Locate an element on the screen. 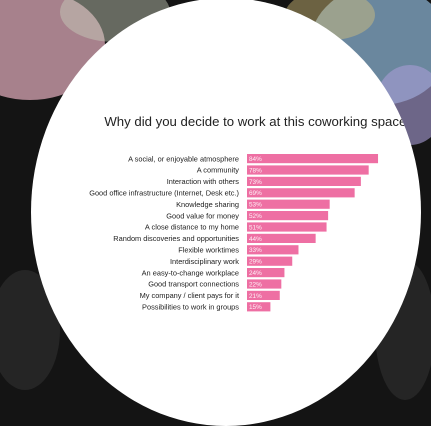  category-label: Flexible worktimes is located at coordinates (208, 250).